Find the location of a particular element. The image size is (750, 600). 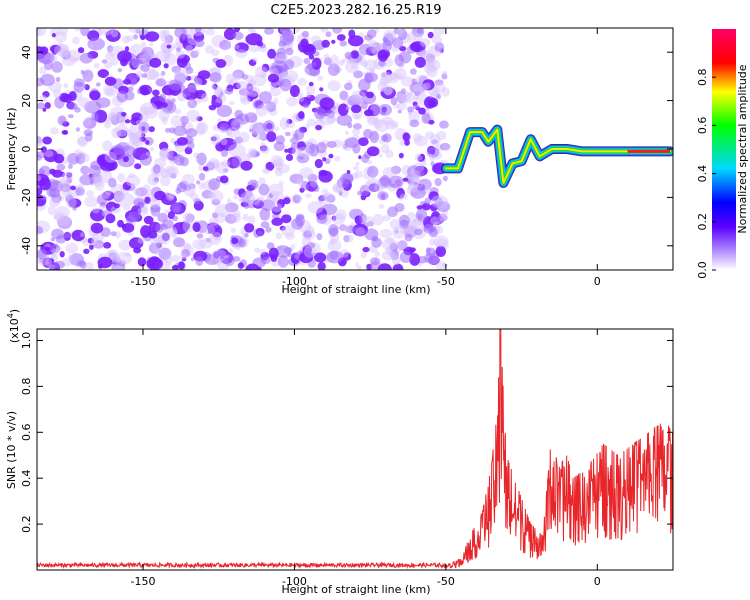

colorbar-gradient is located at coordinates (724, 149).